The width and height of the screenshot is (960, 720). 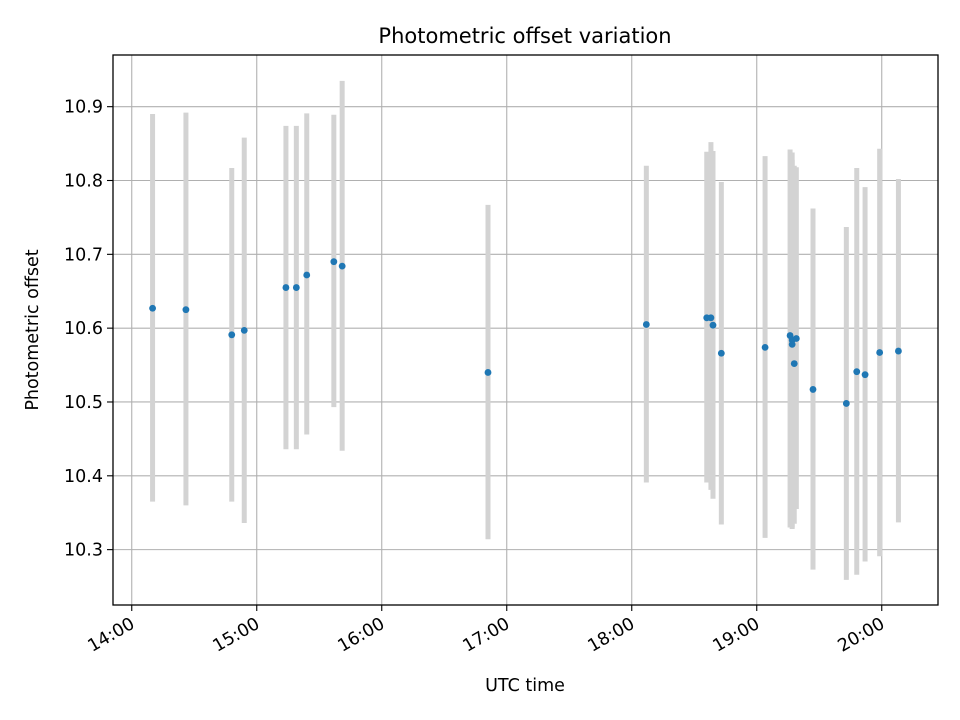 What do you see at coordinates (524, 36) in the screenshot?
I see `chart-title: Photometric offset variation` at bounding box center [524, 36].